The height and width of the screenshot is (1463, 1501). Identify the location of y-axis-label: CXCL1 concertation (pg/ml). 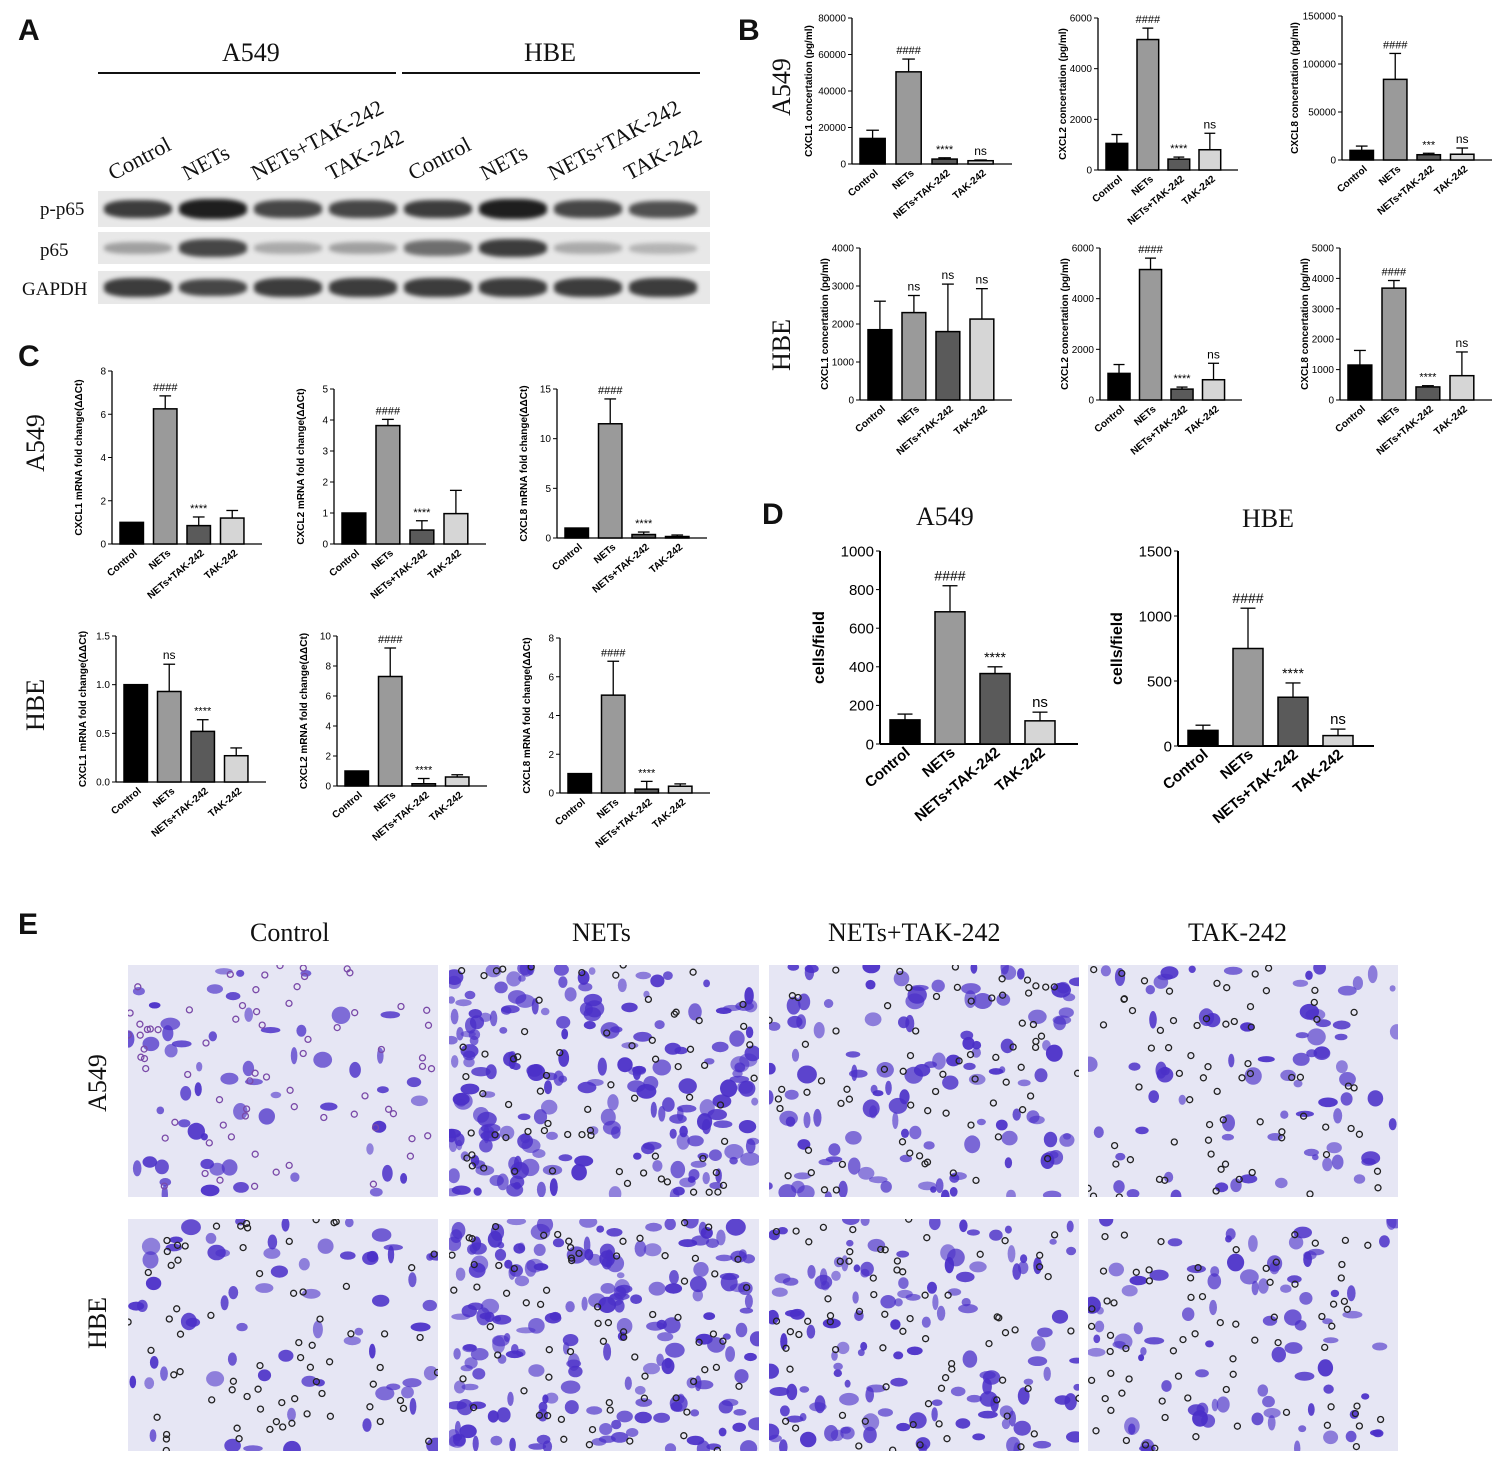
(825, 324).